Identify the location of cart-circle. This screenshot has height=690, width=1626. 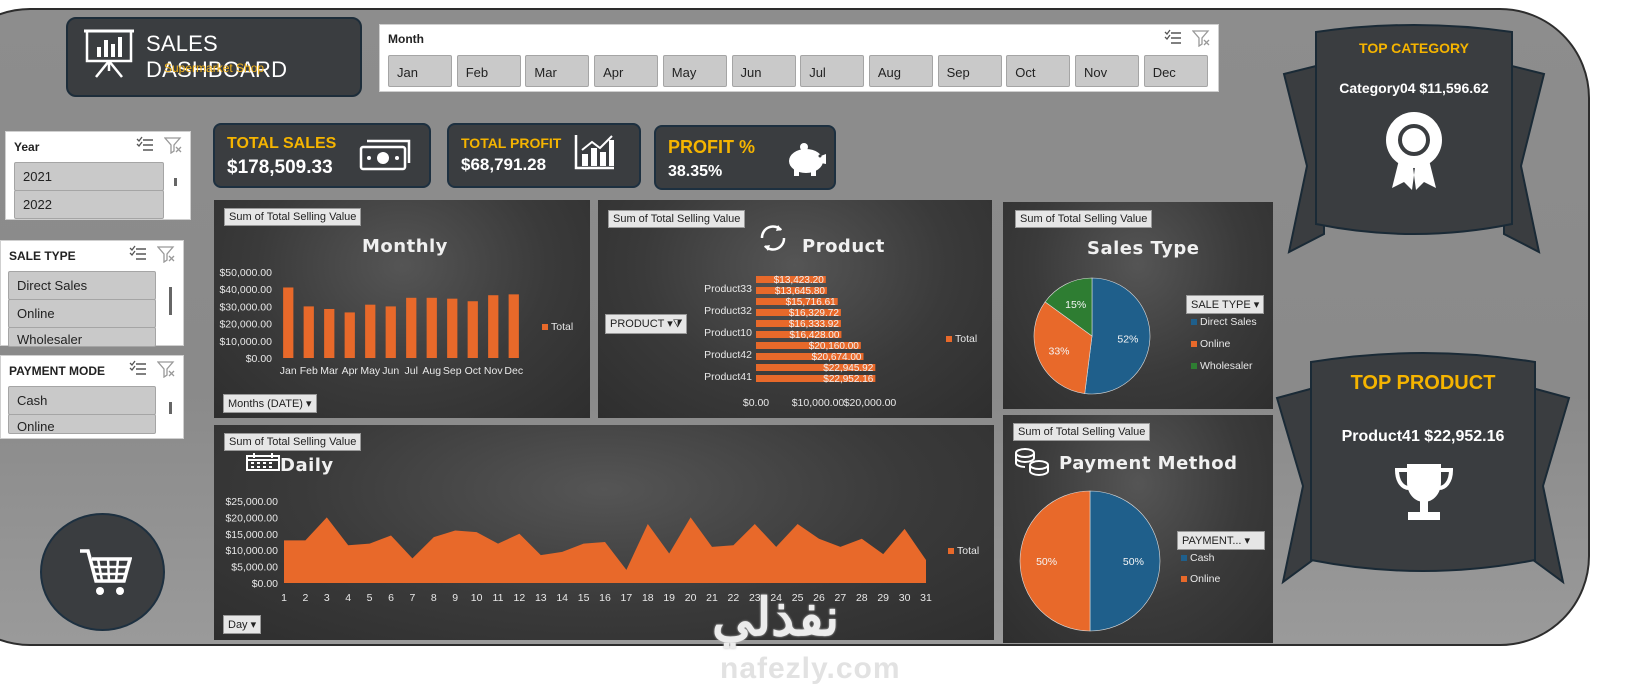
(102, 572).